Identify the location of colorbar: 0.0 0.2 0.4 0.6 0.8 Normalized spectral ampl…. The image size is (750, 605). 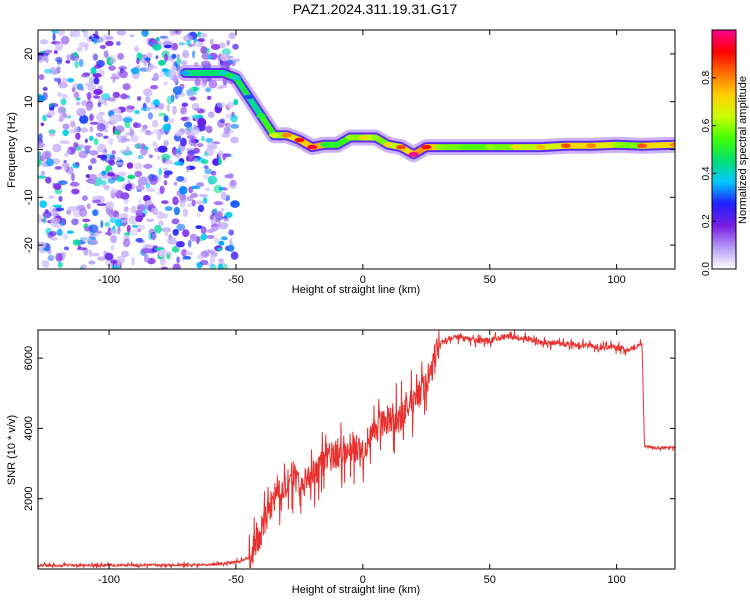
(725, 152).